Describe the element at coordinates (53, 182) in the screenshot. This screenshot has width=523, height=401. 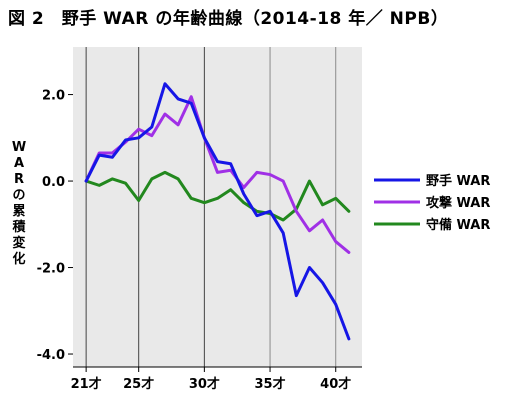
I see `y-tick-label: 0.0` at that location.